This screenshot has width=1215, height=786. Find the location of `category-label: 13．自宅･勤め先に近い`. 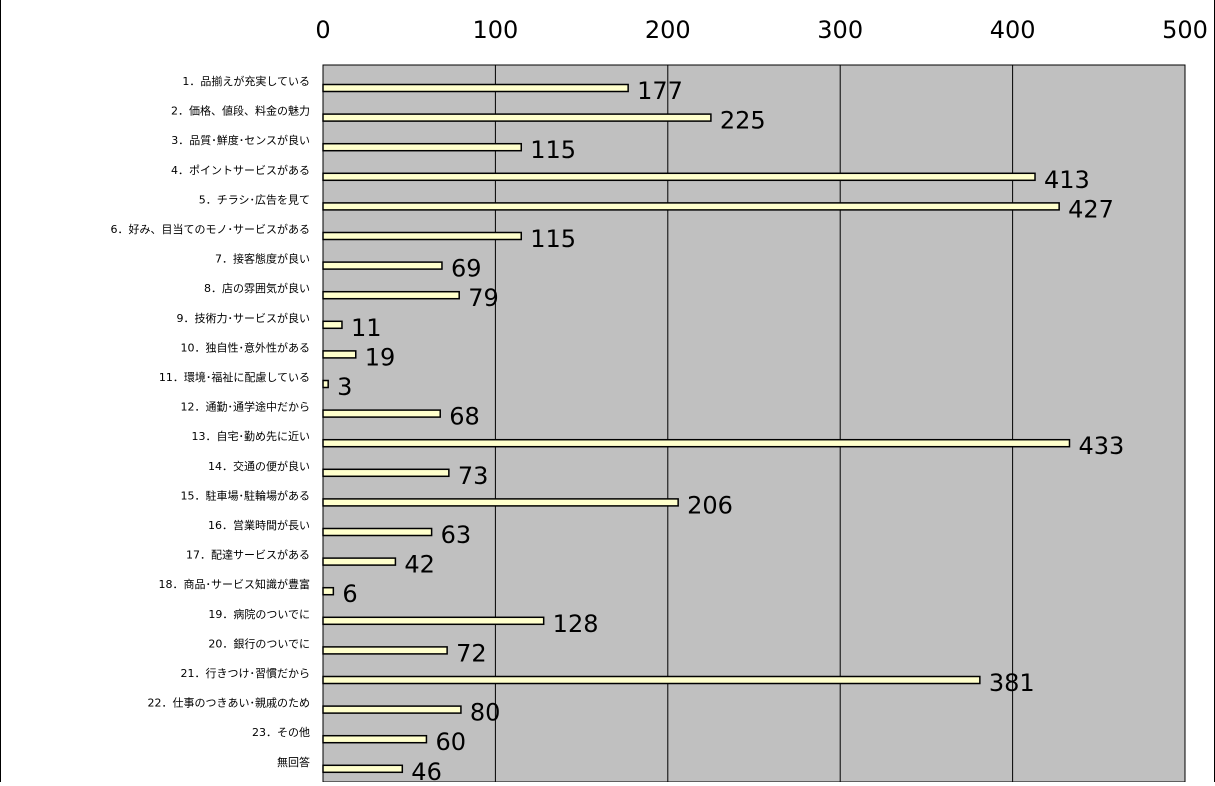

category-label: 13．自宅･勤め先に近い is located at coordinates (251, 436).